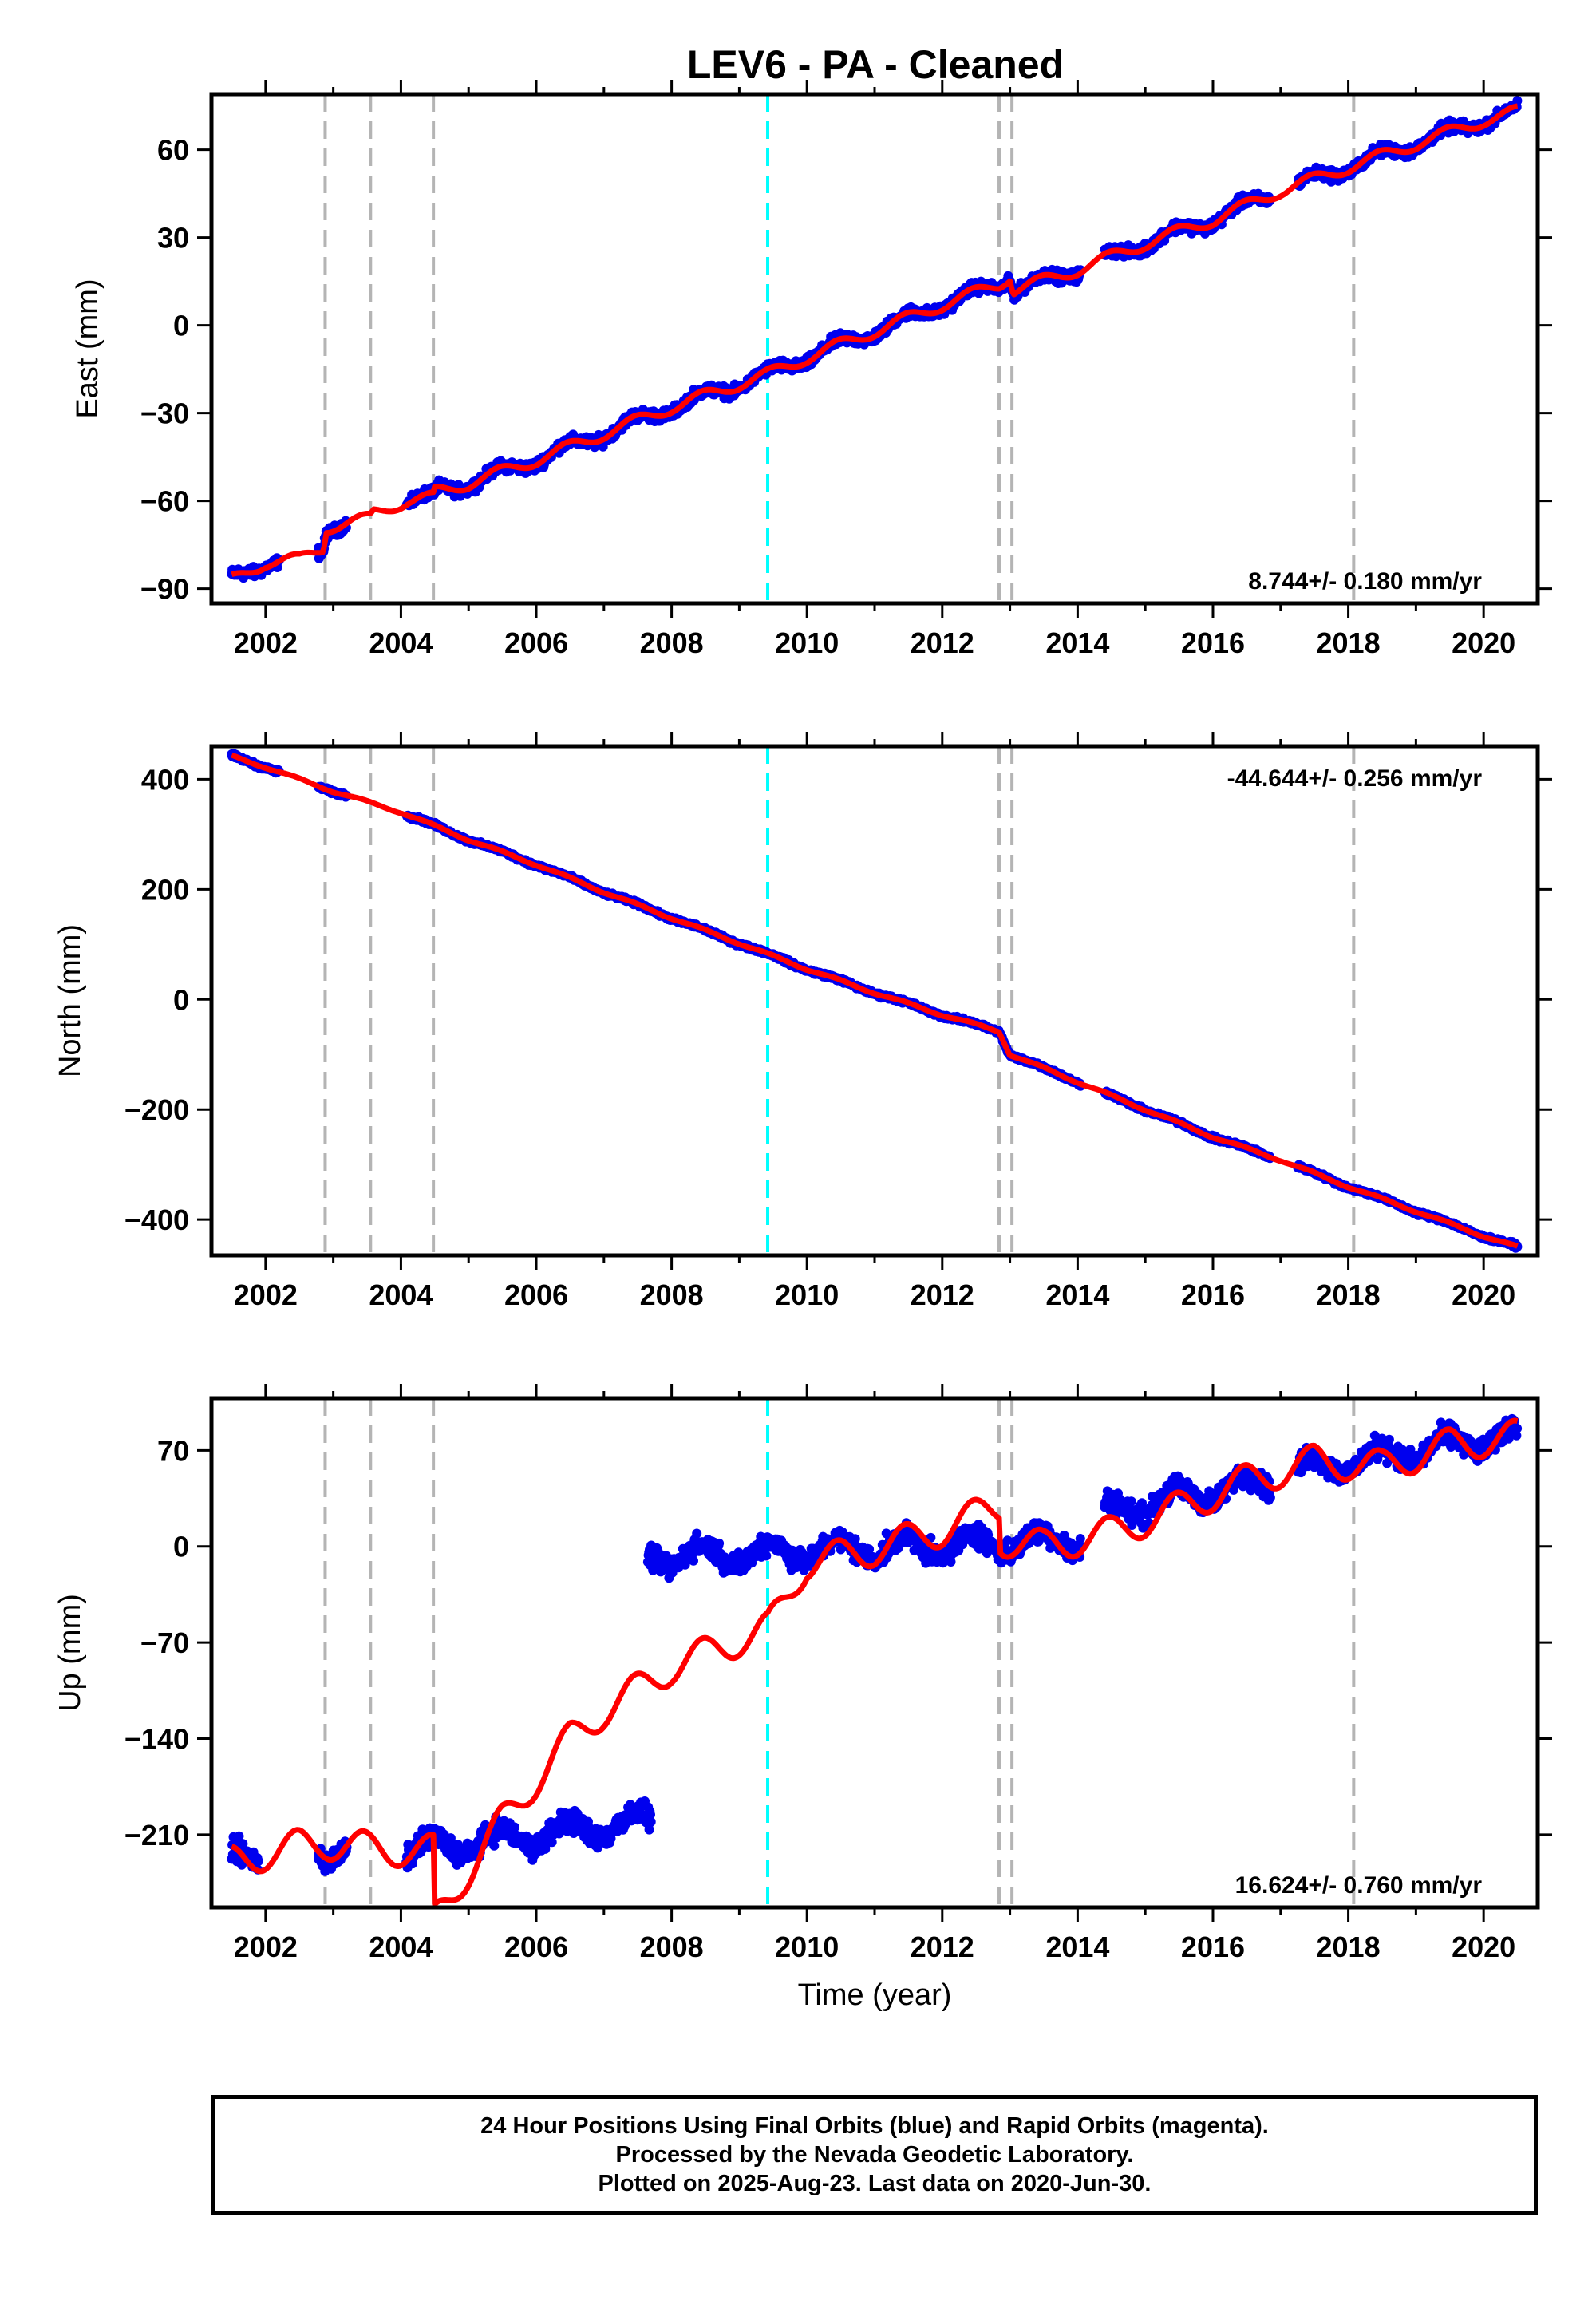  Describe the element at coordinates (1355, 778) in the screenshot. I see `rate-annotation: -44.644+/- 0.256 mm/yr` at that location.